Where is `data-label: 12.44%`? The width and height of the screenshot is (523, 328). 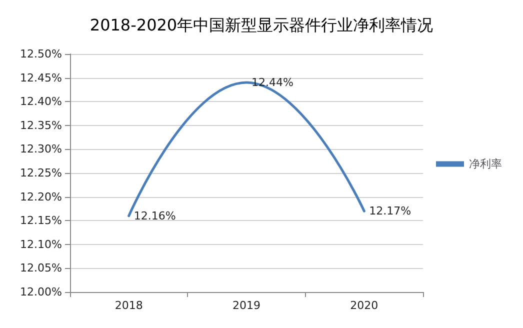
data-label: 12.44% is located at coordinates (273, 83).